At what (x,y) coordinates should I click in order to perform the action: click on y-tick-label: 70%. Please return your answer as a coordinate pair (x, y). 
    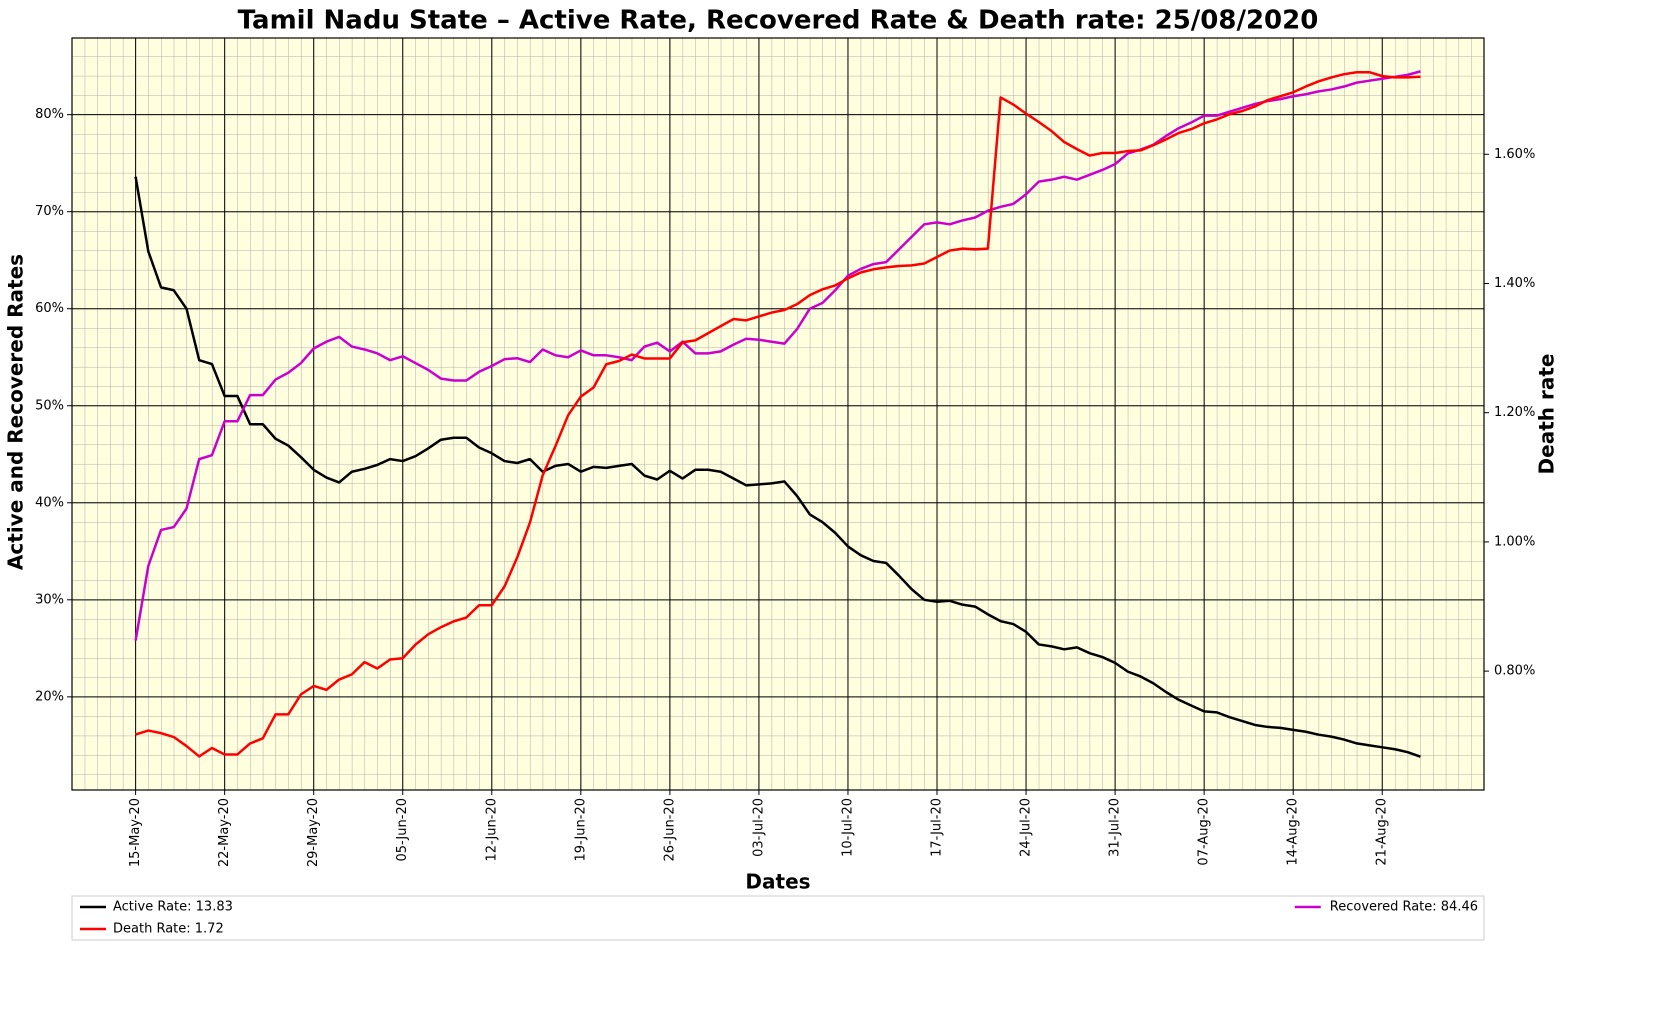
    Looking at the image, I should click on (49, 211).